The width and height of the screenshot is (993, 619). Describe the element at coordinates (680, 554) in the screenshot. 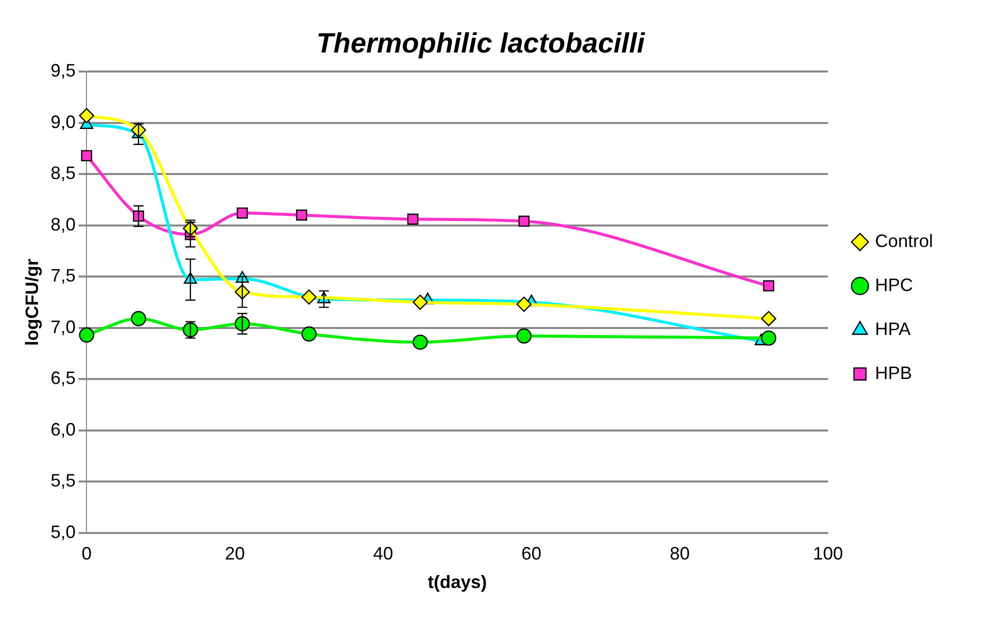

I see `x-tick-label: 80` at that location.